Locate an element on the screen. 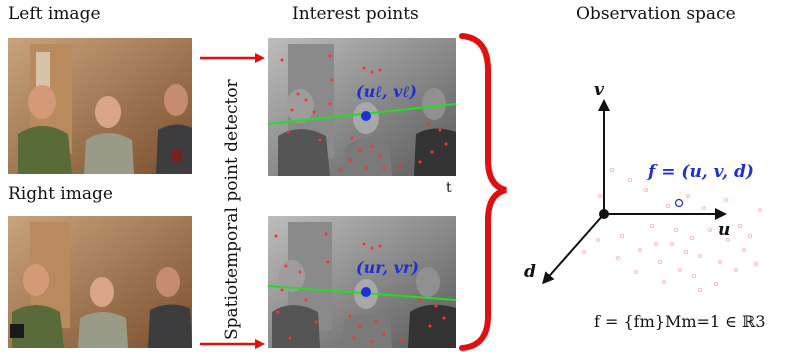  feature-point is located at coordinates (679, 203).